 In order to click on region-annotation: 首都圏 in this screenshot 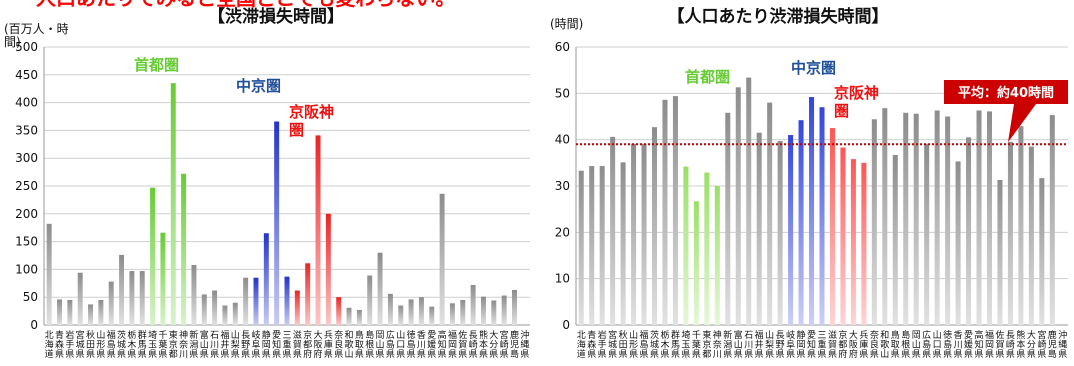, I will do `click(707, 77)`.